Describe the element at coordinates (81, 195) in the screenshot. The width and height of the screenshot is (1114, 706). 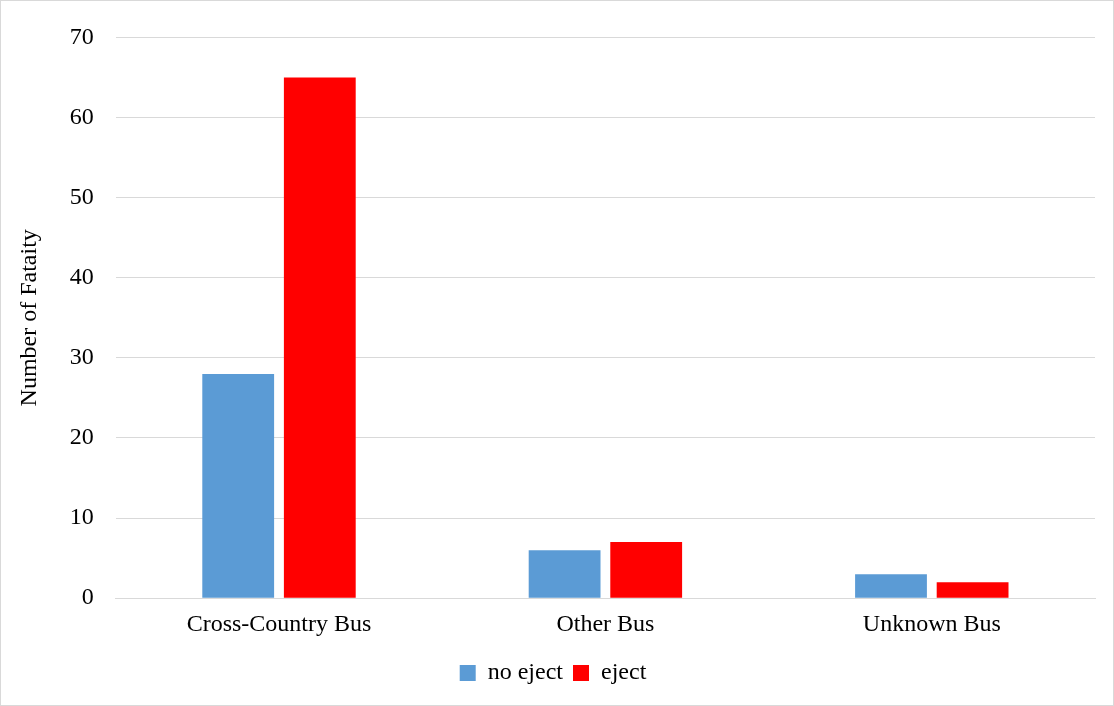
I see `y-tick-label: 50` at that location.